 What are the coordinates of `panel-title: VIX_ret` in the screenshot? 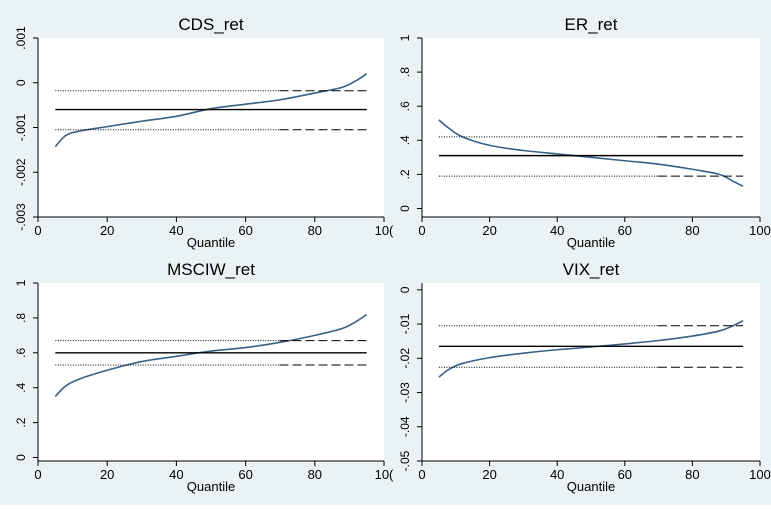 It's located at (591, 269).